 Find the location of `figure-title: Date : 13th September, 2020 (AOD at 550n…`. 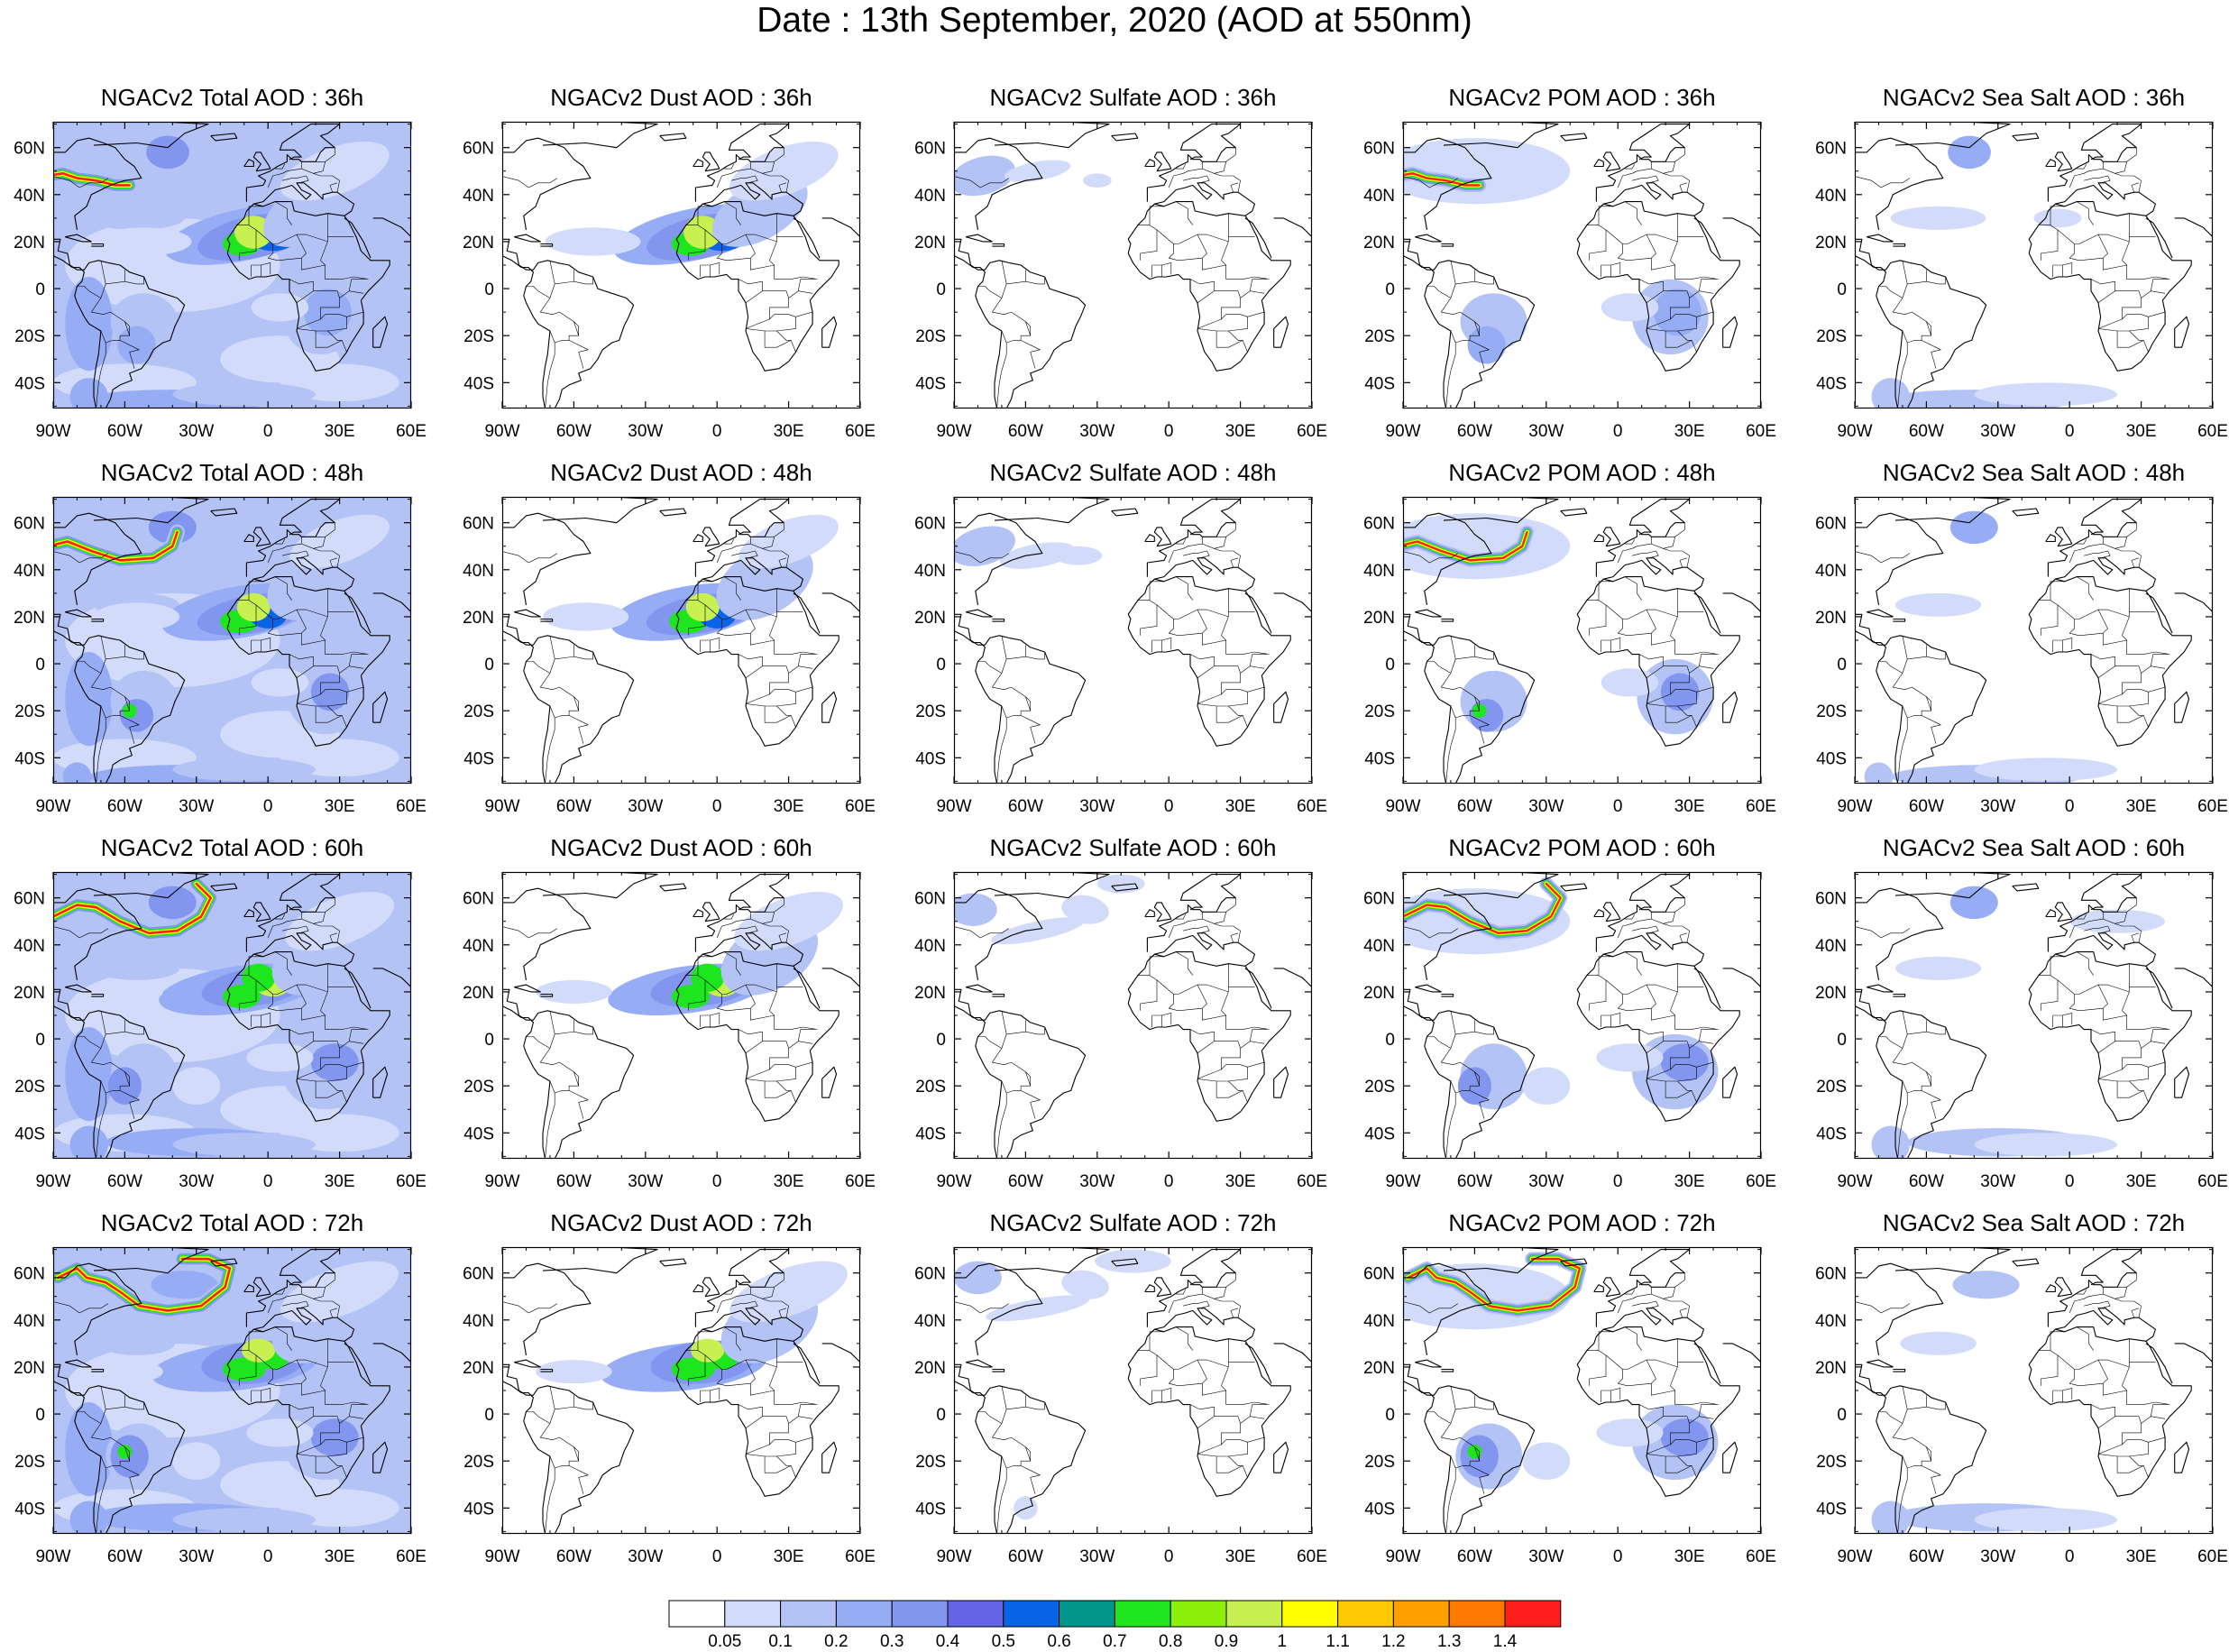

figure-title: Date : 13th September, 2020 (AOD at 550n… is located at coordinates (1114, 20).